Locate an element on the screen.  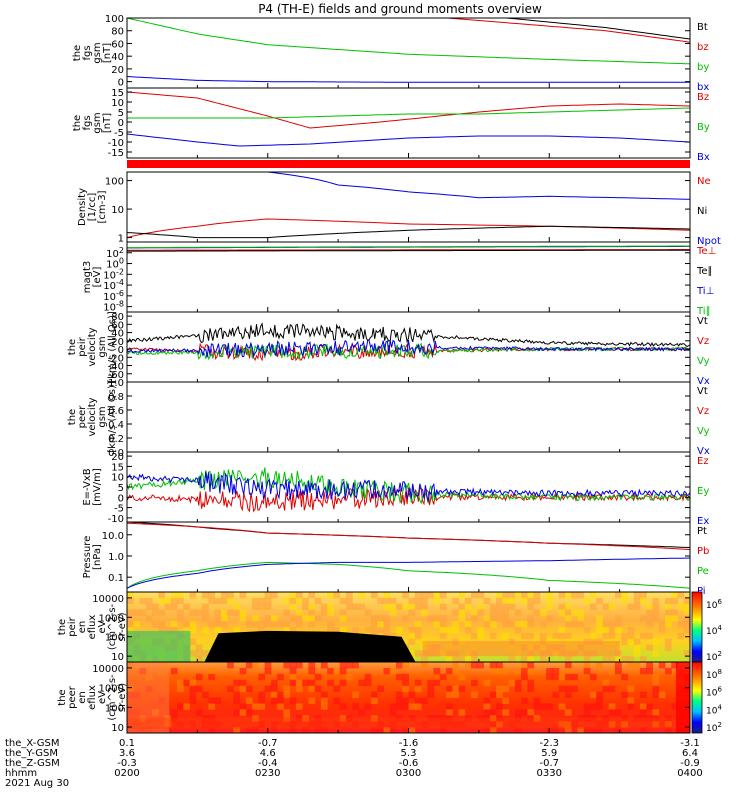
y-axis-label: peer is located at coordinates (72, 697).